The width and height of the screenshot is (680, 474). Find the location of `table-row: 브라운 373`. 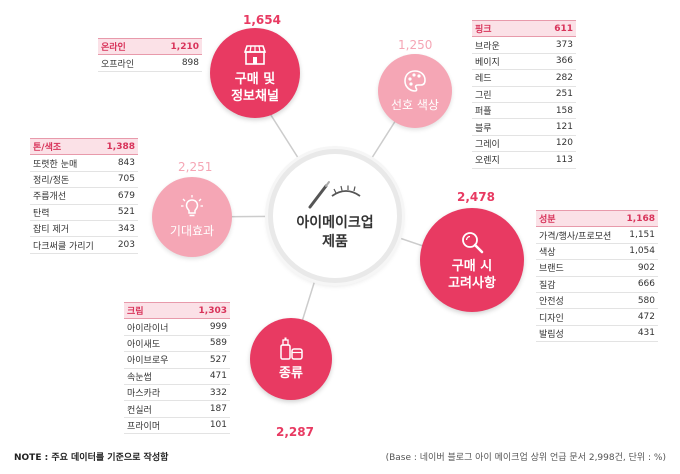

table-row: 브라운 373 is located at coordinates (524, 45).